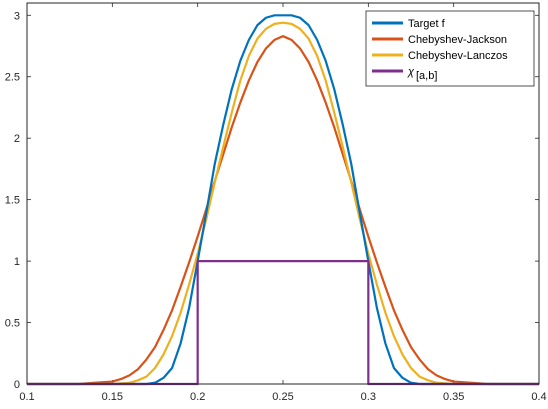  I want to click on x-tick-label: 0.25, so click(282, 397).